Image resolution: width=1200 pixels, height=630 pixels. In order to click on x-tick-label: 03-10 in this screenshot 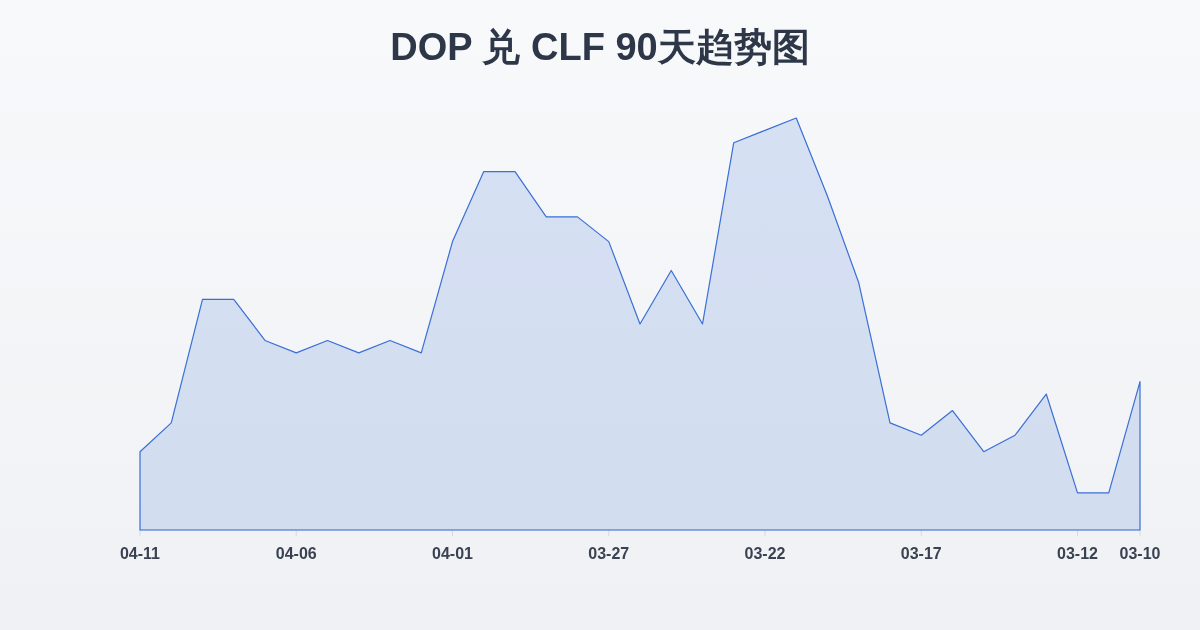, I will do `click(1140, 553)`.